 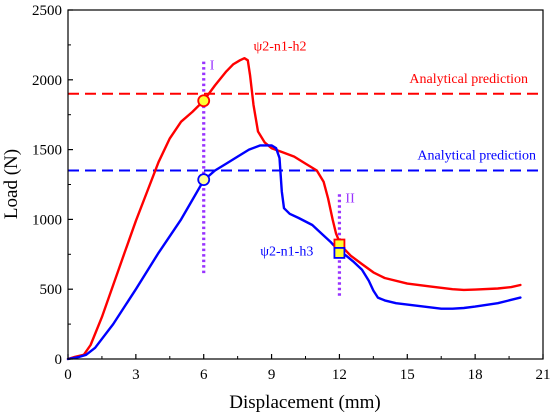 I want to click on x-axis-title: Displacement (mm), so click(x=304, y=402).